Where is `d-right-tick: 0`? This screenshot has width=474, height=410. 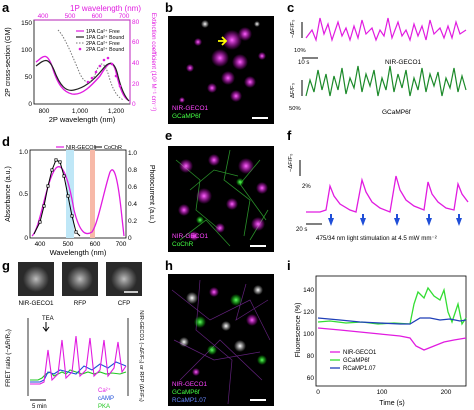 d-right-tick: 0 is located at coordinates (130, 238).